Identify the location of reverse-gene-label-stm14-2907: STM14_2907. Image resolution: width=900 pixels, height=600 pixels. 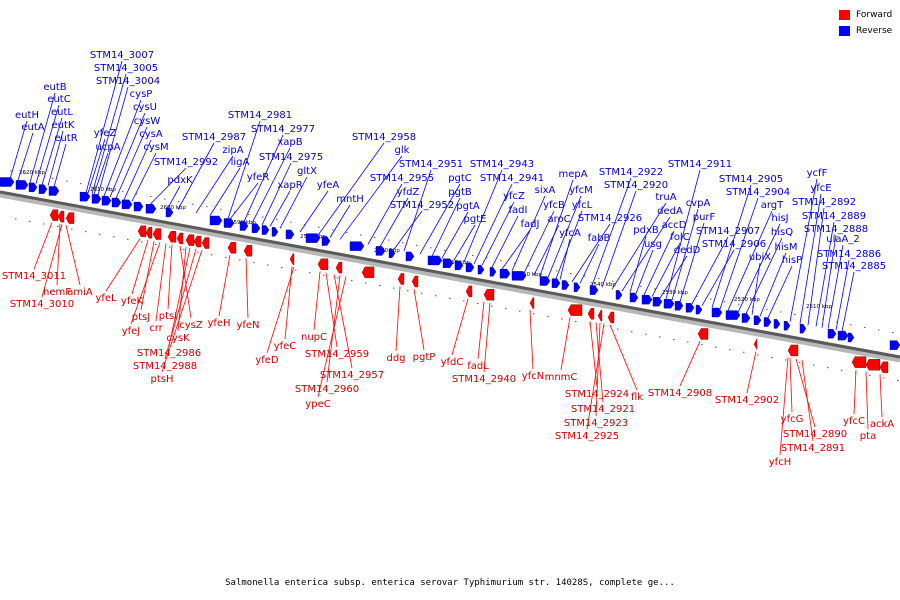
(728, 231).